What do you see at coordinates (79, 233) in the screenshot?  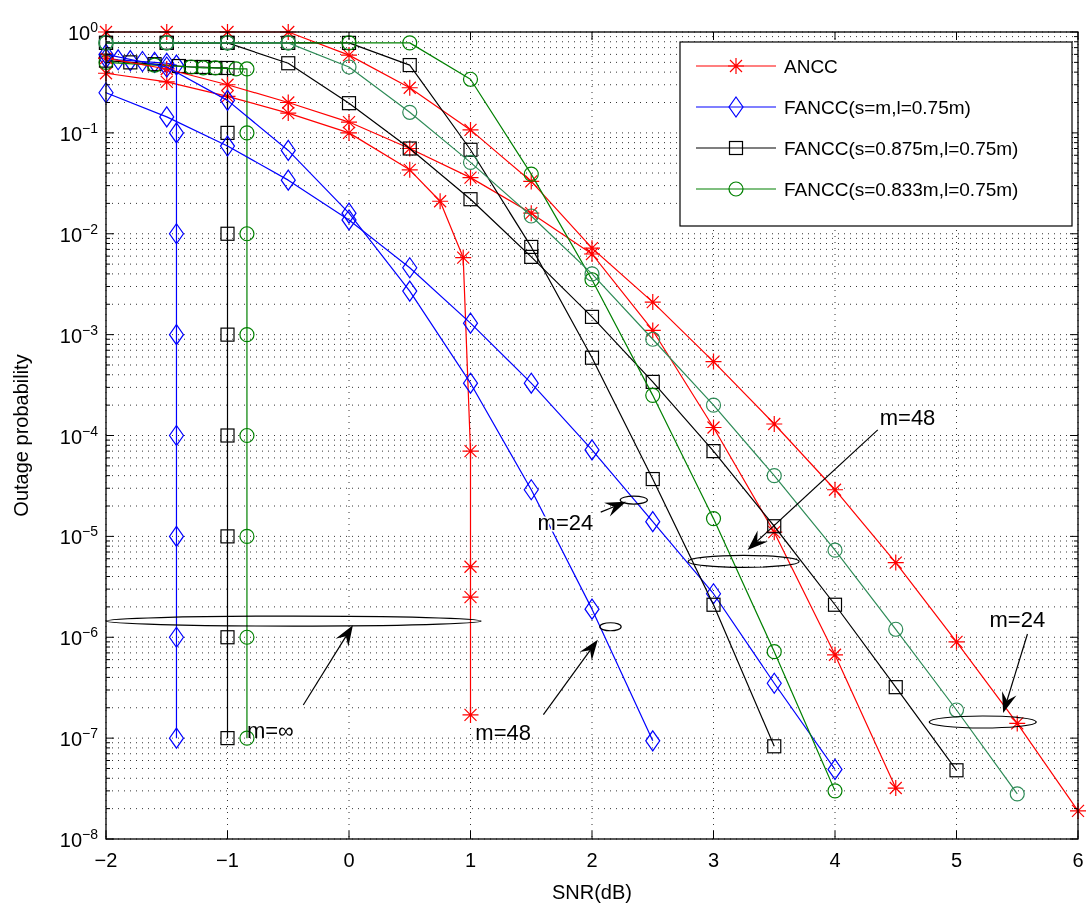 I see `y-tick-label: 10$^{−2}$` at bounding box center [79, 233].